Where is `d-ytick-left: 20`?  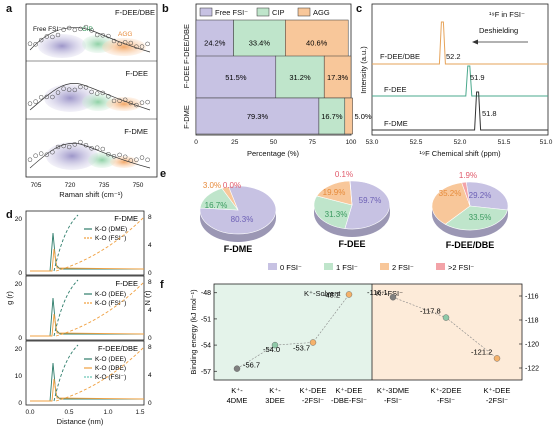
d-ytick-left: 20 is located at coordinates (19, 219).